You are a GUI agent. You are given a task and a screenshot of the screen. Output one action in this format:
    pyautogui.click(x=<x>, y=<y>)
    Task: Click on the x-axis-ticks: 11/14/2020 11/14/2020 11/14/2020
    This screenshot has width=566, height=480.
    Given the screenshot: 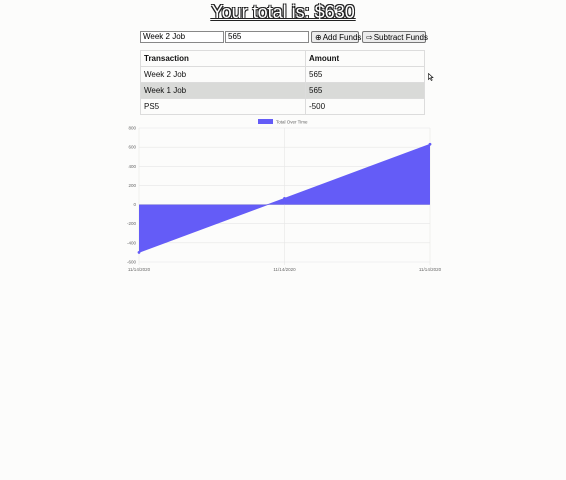 What is the action you would take?
    pyautogui.click(x=285, y=269)
    